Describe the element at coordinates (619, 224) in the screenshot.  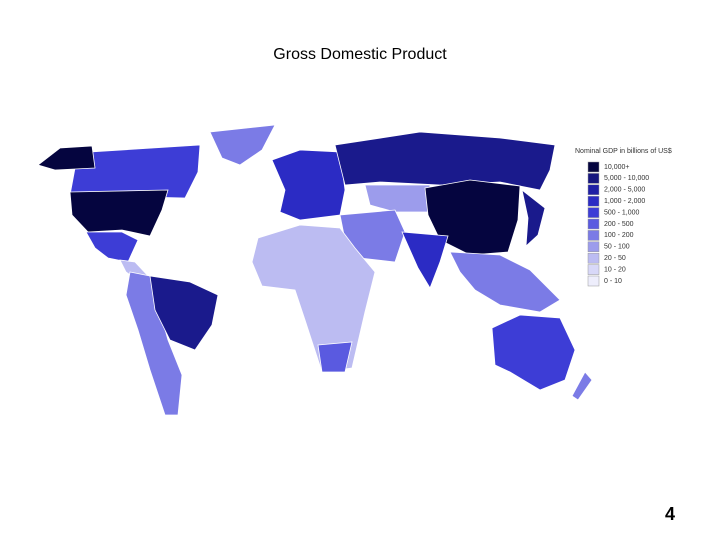
I see `legend-label: 200 - 500` at that location.